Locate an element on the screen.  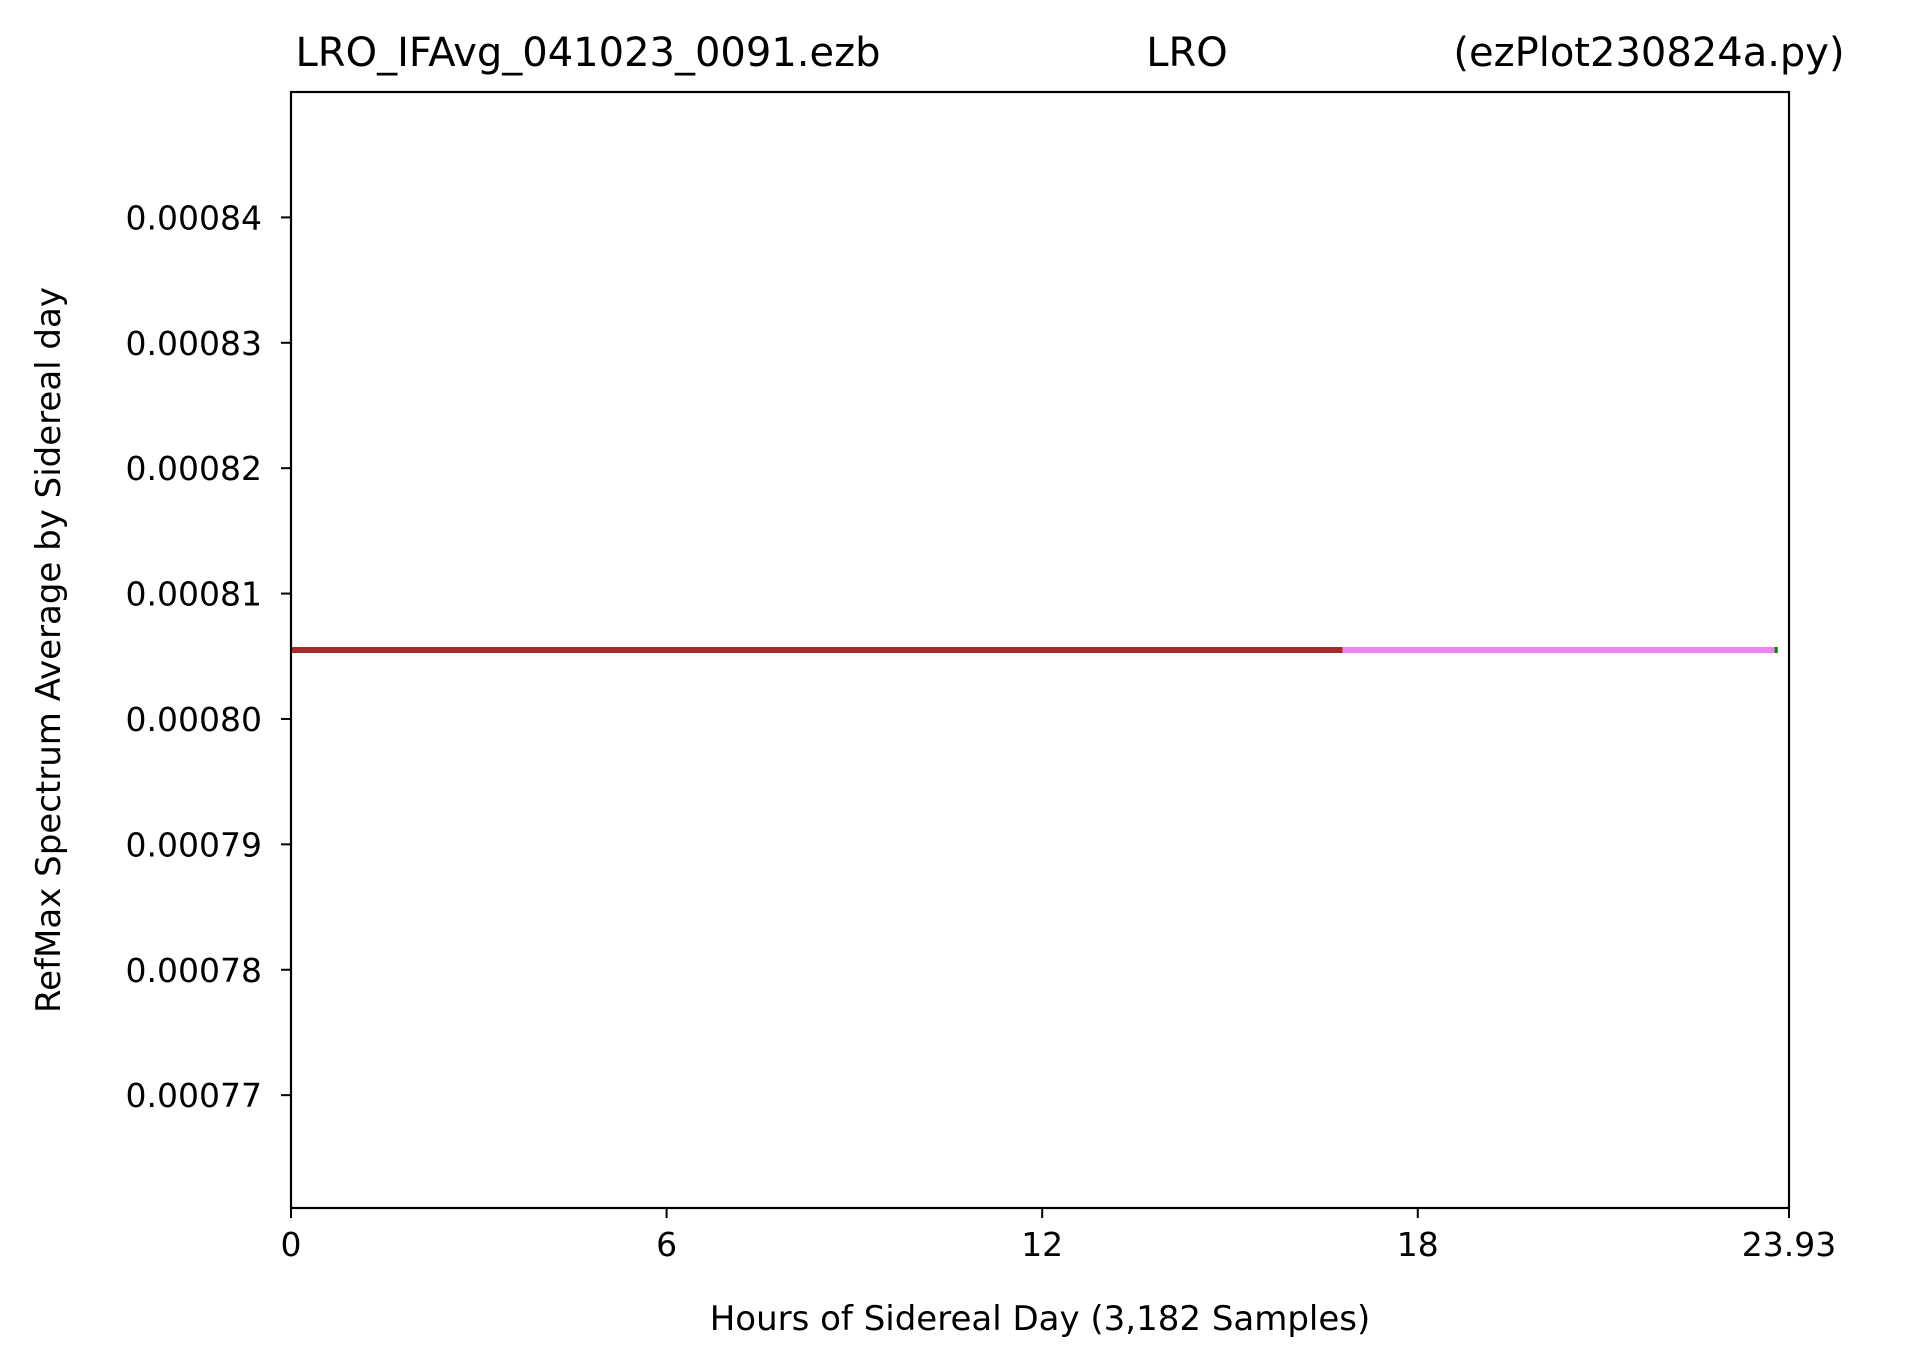
chart-title-right: (ezPlot230824a.py) is located at coordinates (1648, 53).